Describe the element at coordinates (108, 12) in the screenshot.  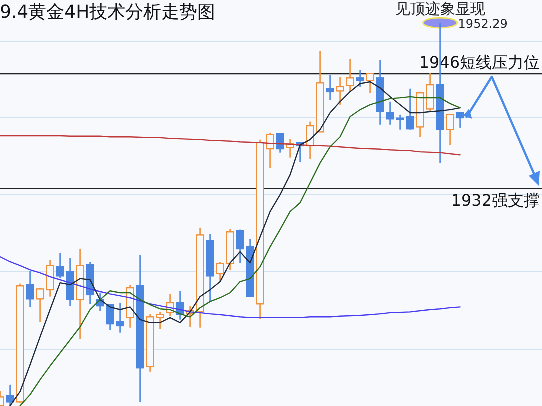
I see `chart-title: 9.4黄金4H技术分析走势图` at that location.